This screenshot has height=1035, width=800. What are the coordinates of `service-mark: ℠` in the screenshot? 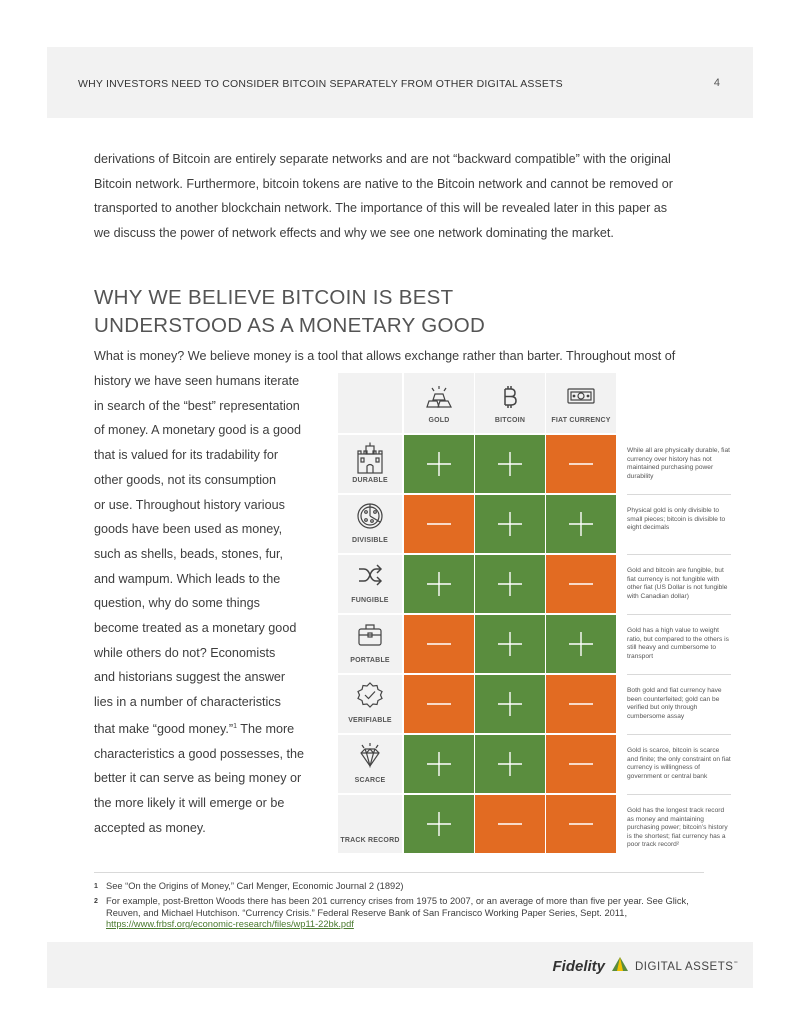 It's located at (736, 963).